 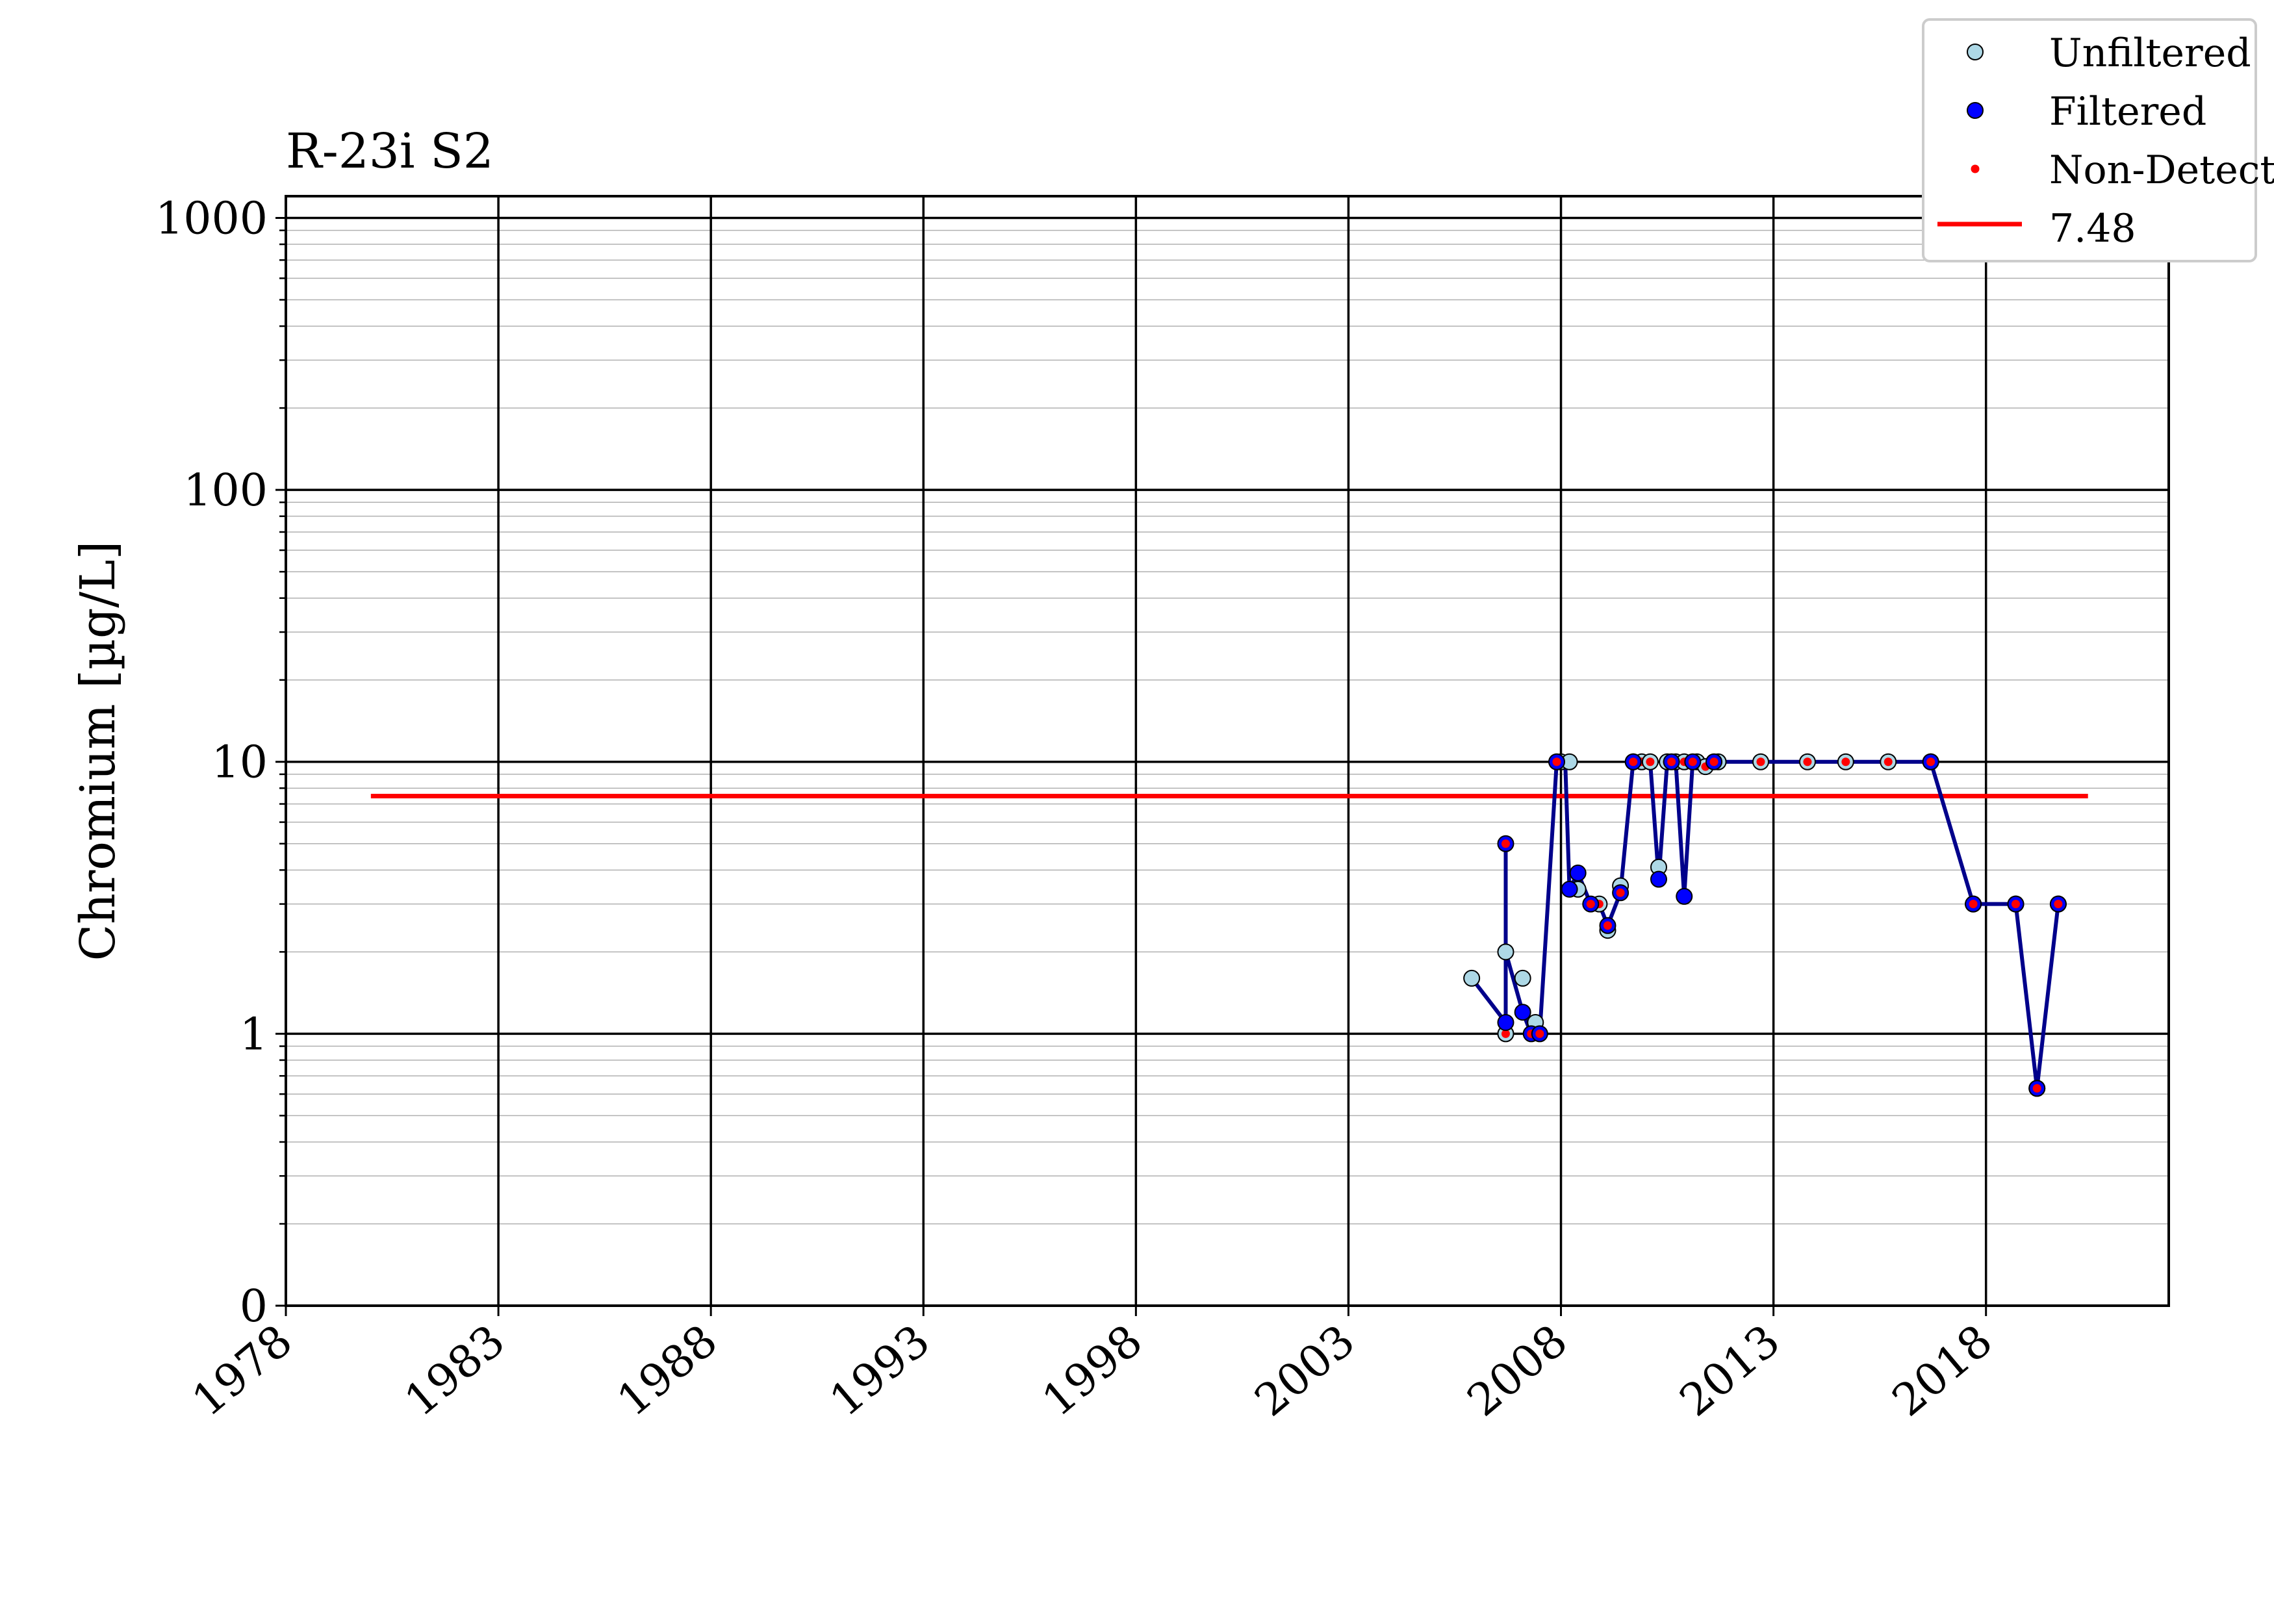 I want to click on y-tick-label: 0, so click(x=254, y=1306).